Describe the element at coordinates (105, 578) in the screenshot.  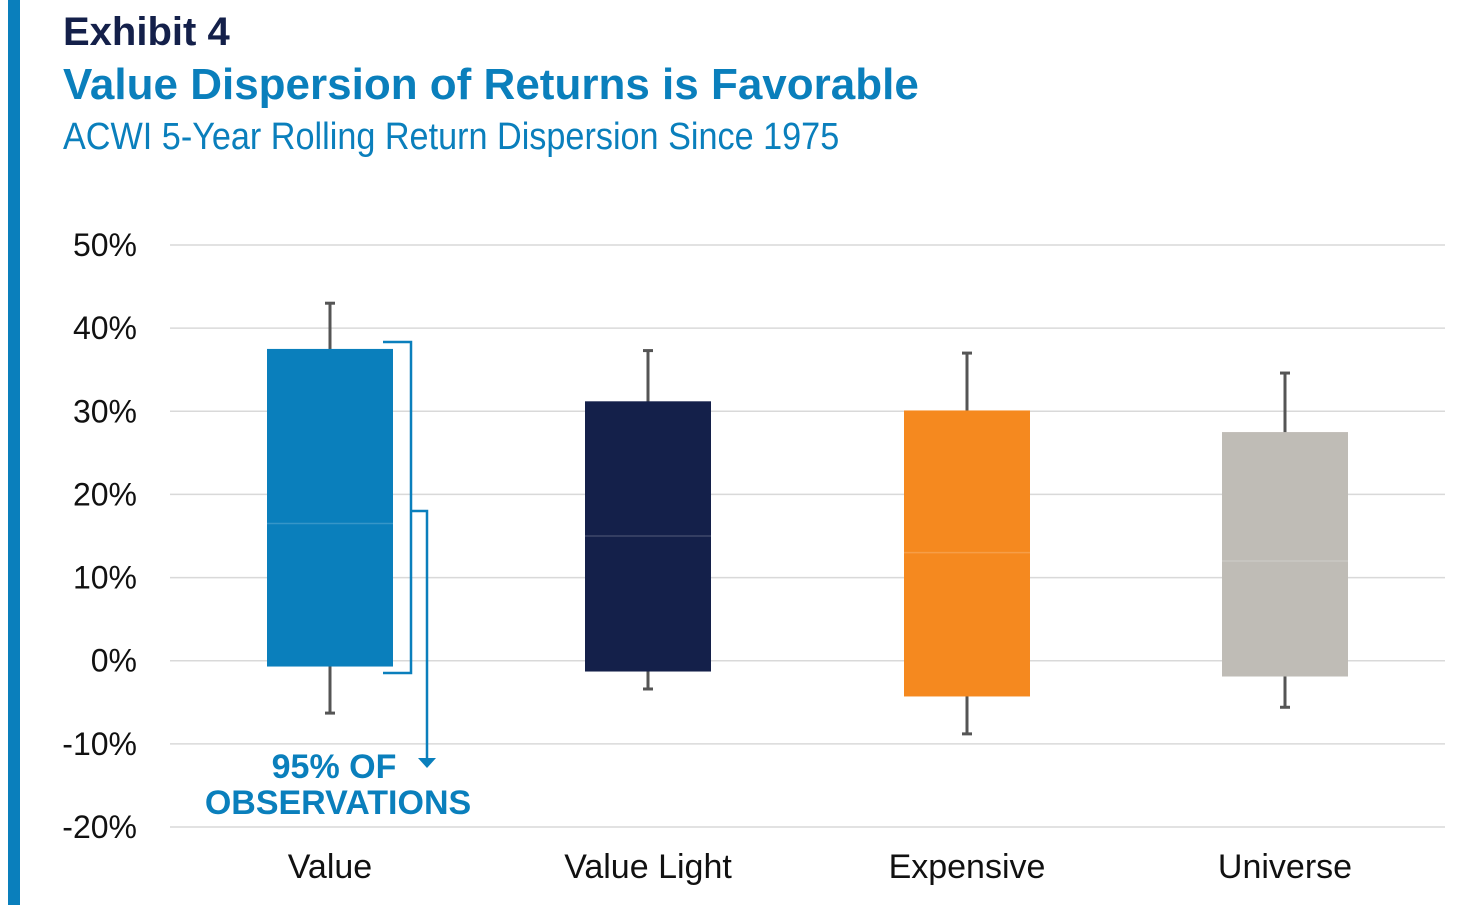
I see `y-tick-label: 10%` at that location.